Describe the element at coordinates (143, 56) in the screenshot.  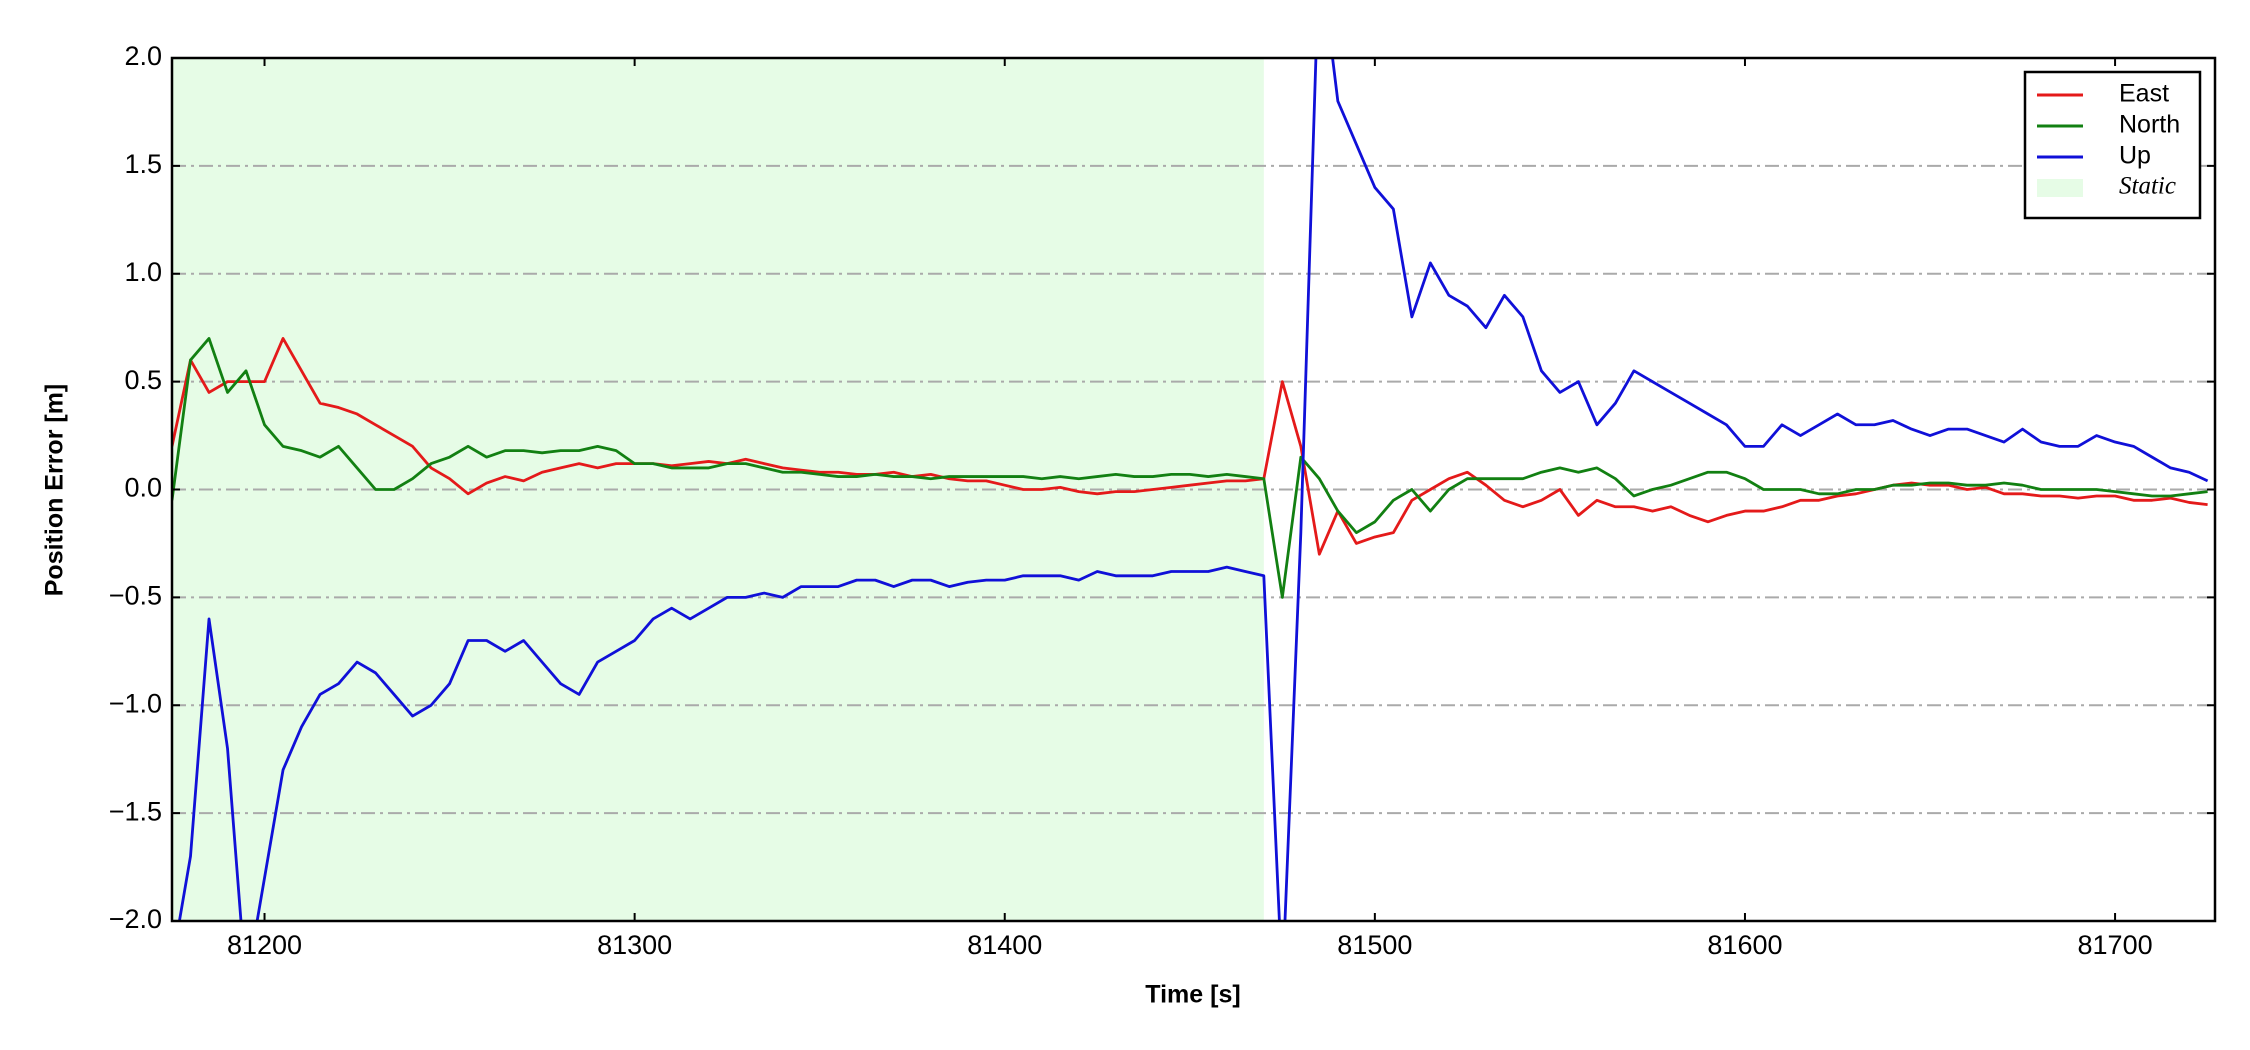
I see `y-tick-label: 2.0` at that location.